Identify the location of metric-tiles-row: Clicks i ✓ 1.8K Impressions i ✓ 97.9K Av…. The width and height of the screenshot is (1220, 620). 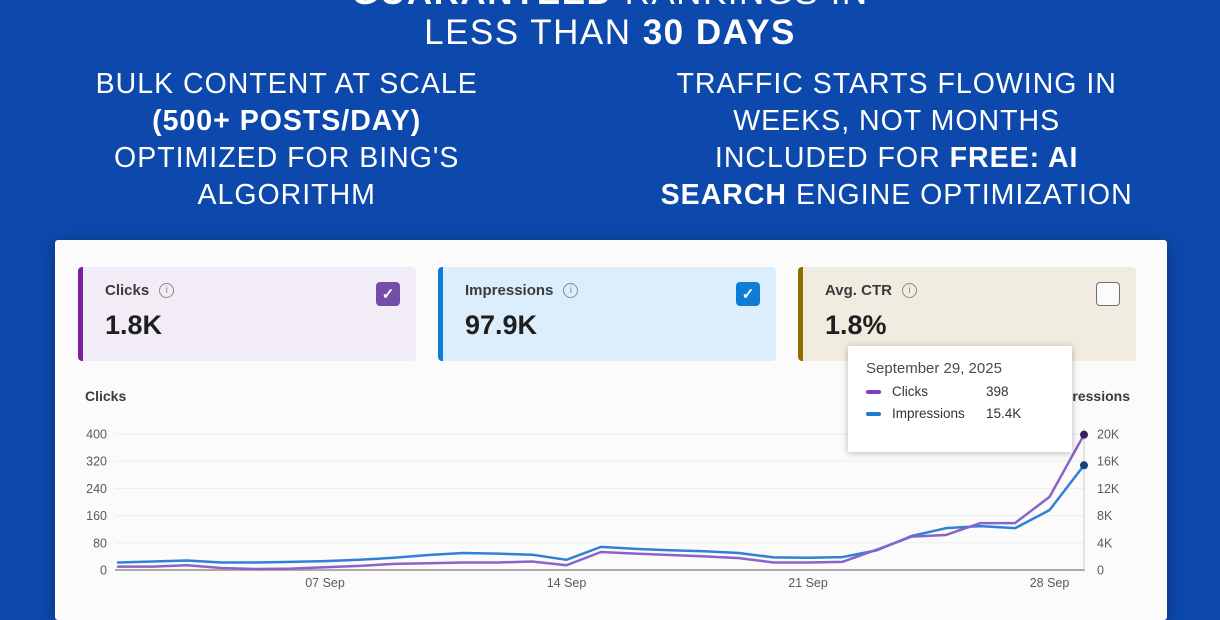
(607, 314).